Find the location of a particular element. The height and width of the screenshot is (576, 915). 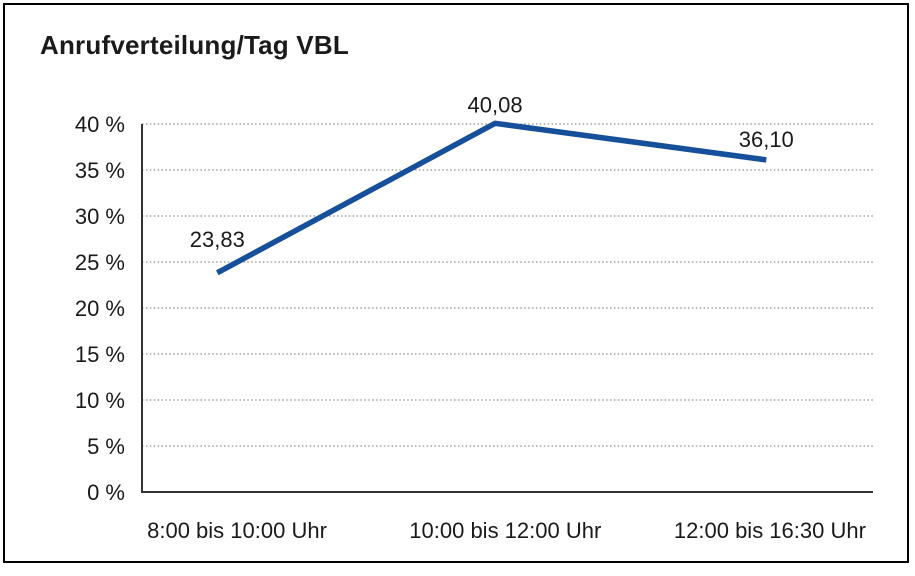

y-axis-tick-label: 5 % is located at coordinates (106, 446).